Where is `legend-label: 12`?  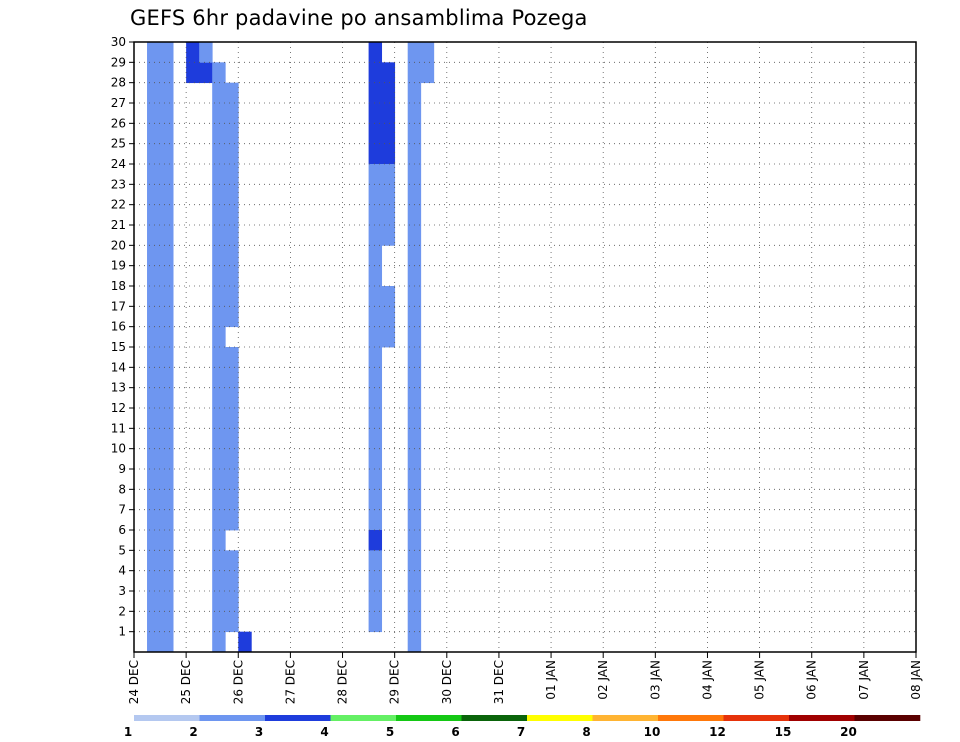 legend-label: 12 is located at coordinates (717, 732).